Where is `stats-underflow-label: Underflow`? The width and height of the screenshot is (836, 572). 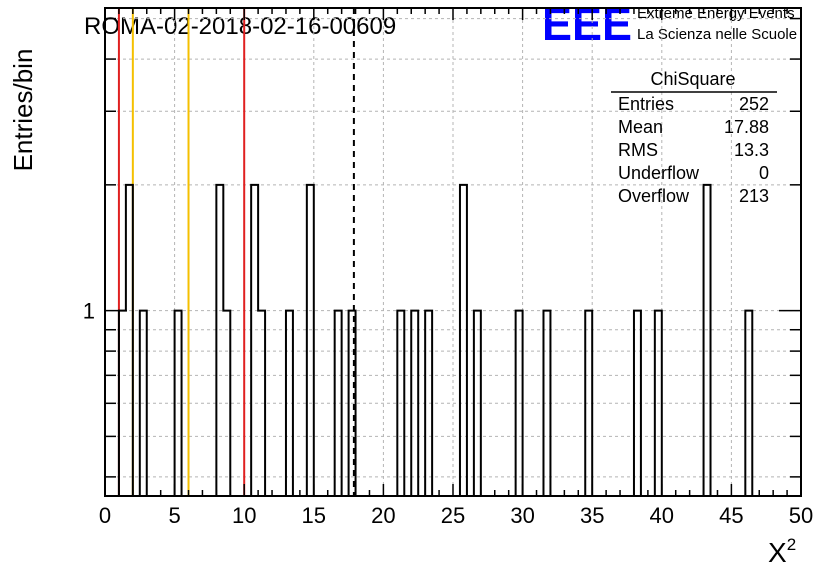
stats-underflow-label: Underflow is located at coordinates (659, 173).